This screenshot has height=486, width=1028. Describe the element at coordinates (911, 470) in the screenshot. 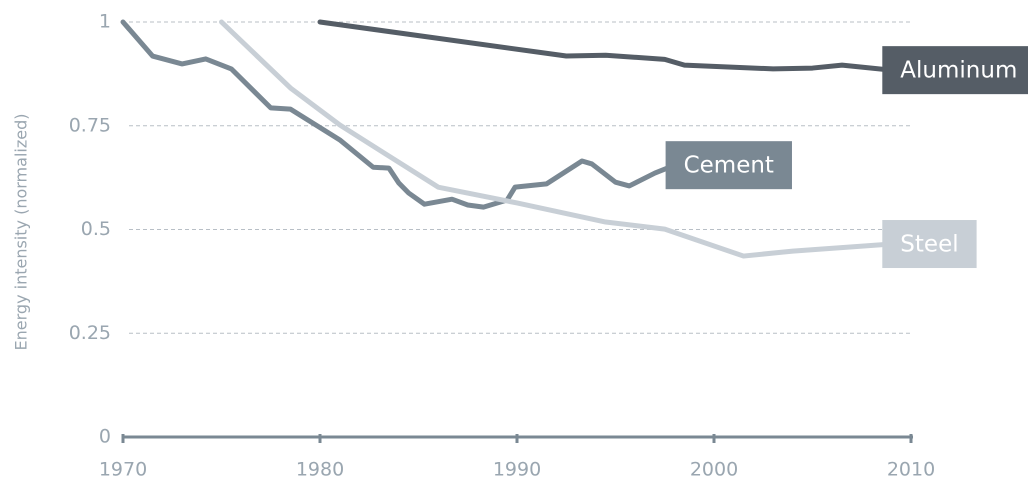

I see `x-tick-label: 2010` at that location.